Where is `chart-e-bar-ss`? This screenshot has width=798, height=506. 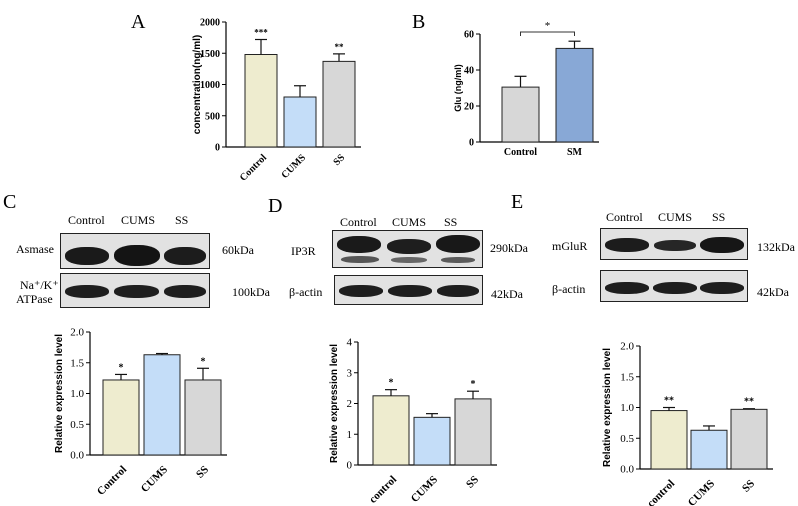
chart-e-bar-ss is located at coordinates (749, 439).